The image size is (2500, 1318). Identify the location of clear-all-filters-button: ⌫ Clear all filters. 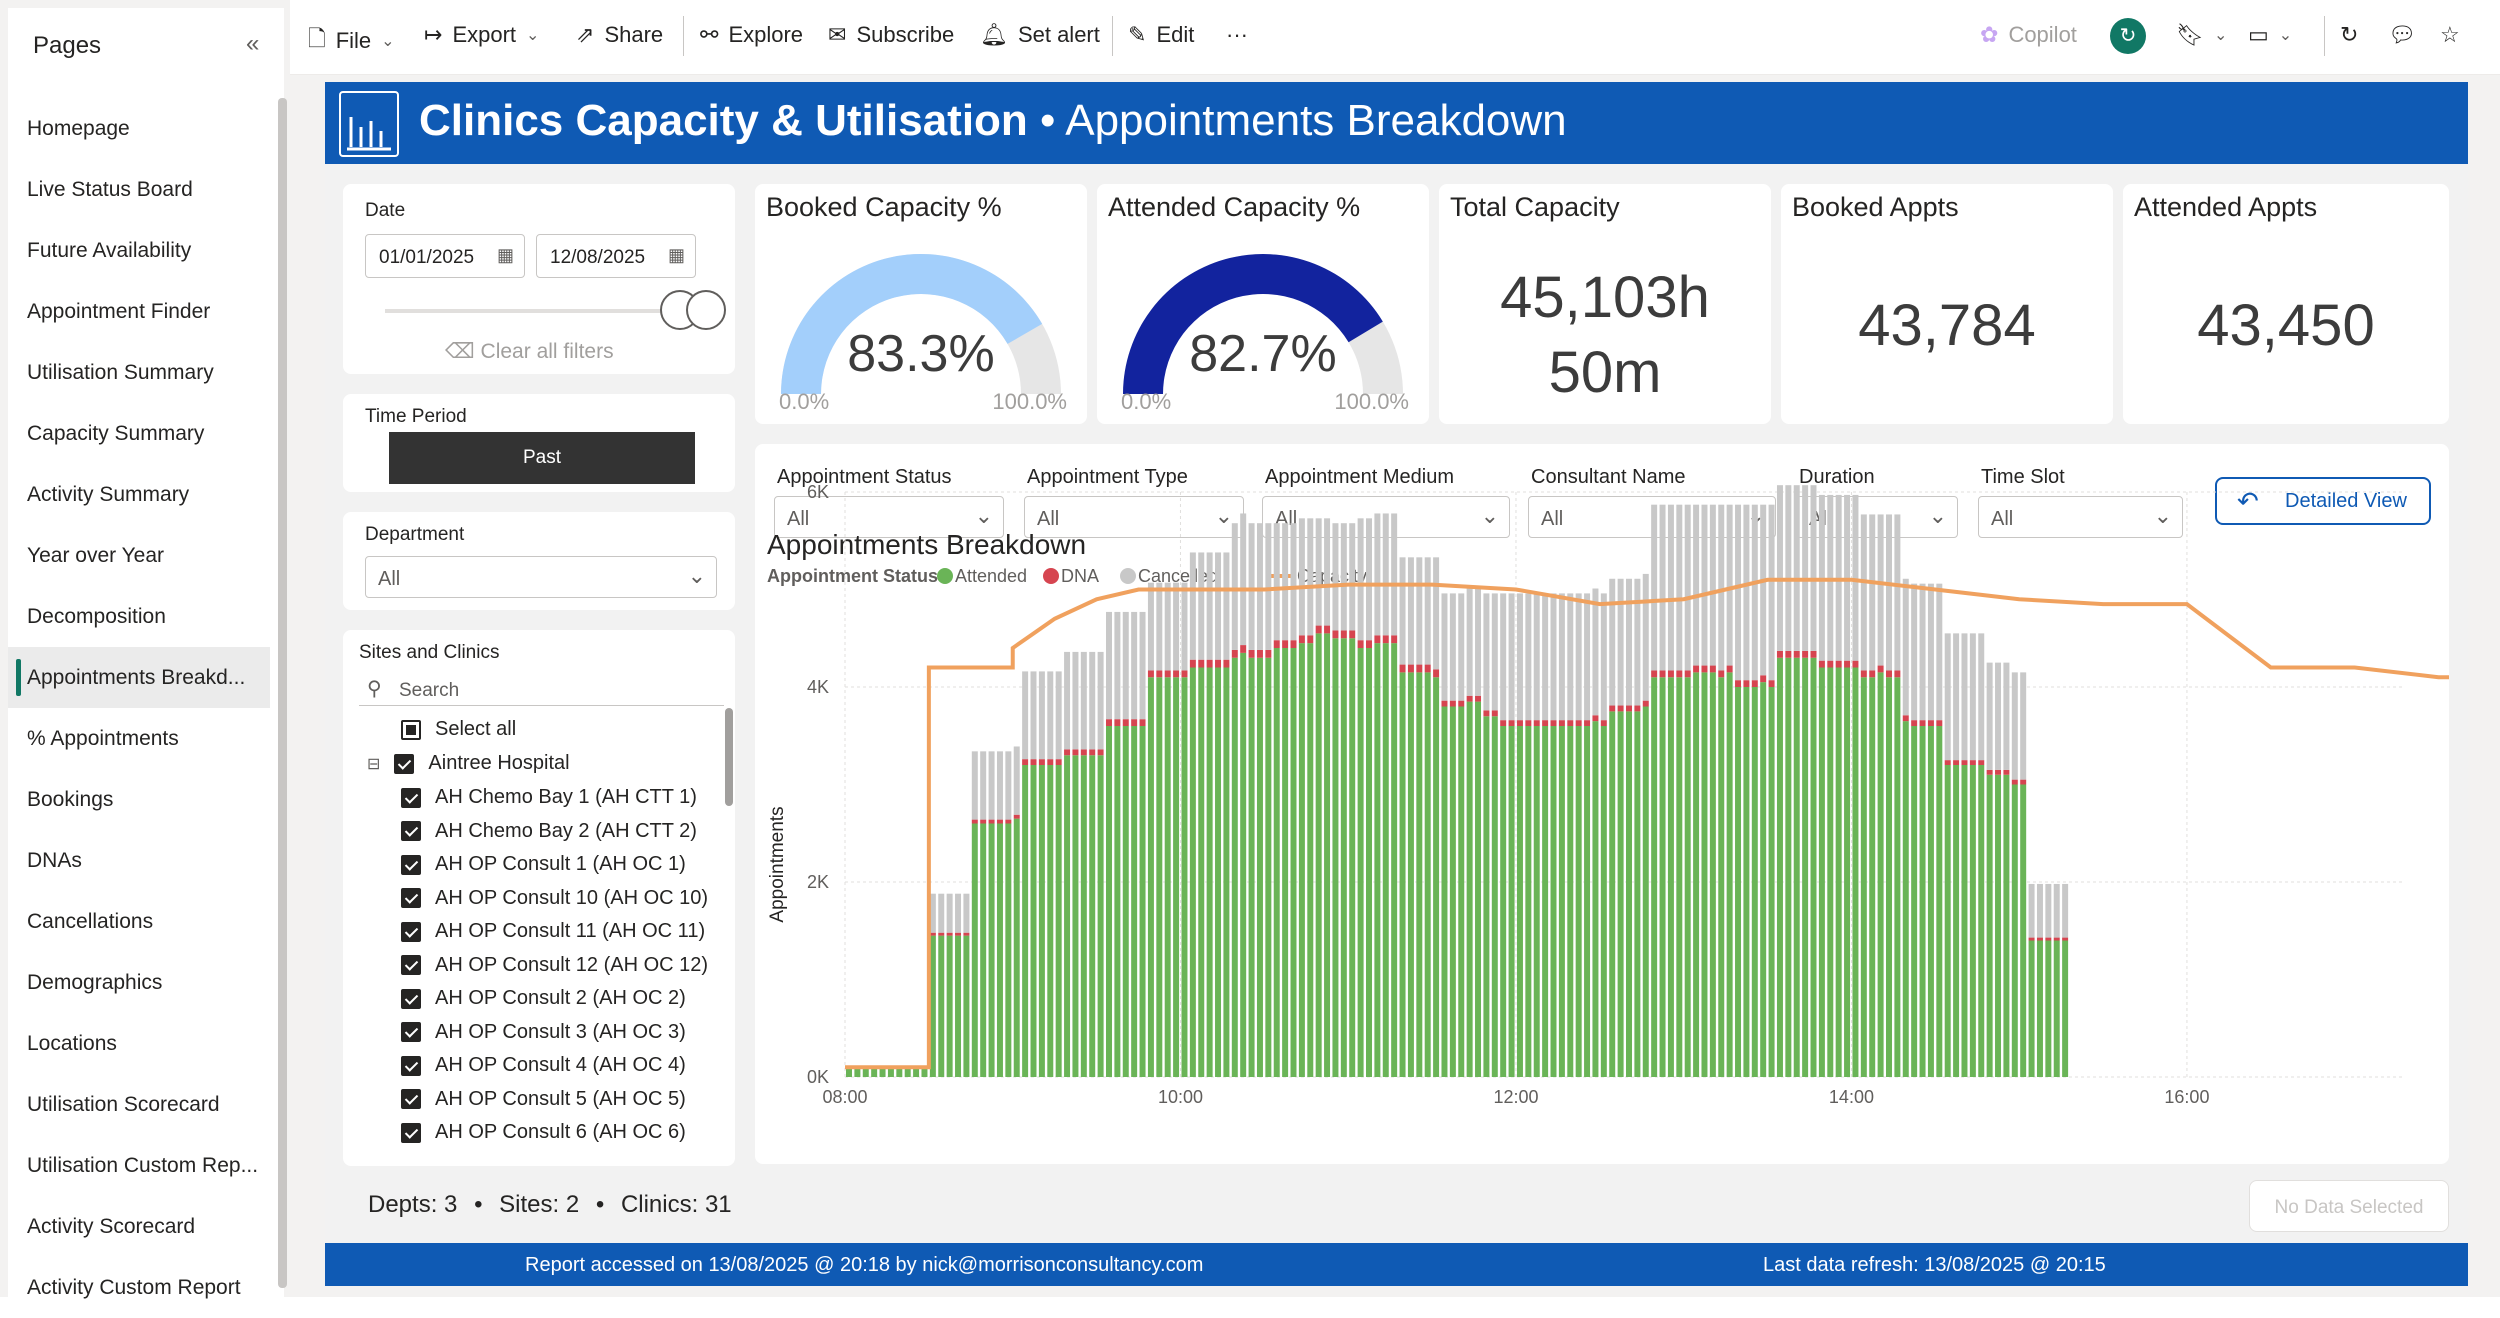
(529, 351).